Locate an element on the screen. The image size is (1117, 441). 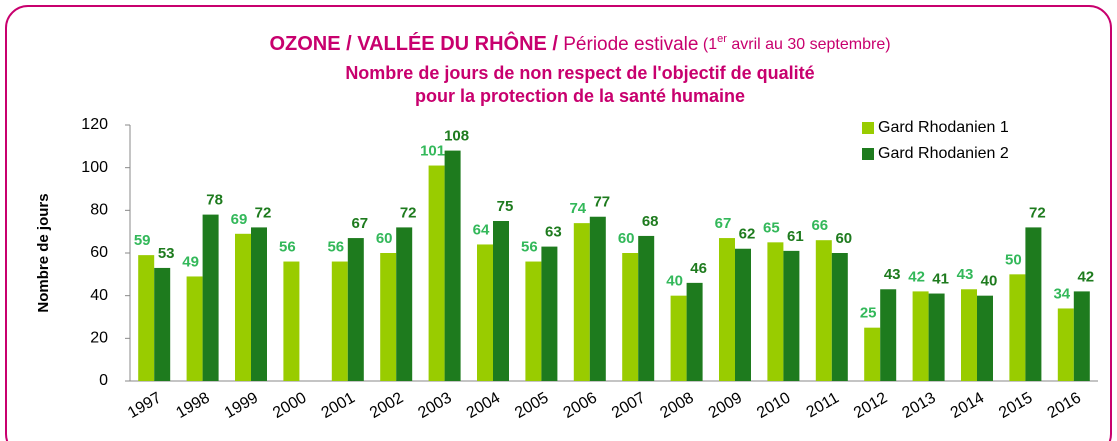
value-label: 64 is located at coordinates (481, 229).